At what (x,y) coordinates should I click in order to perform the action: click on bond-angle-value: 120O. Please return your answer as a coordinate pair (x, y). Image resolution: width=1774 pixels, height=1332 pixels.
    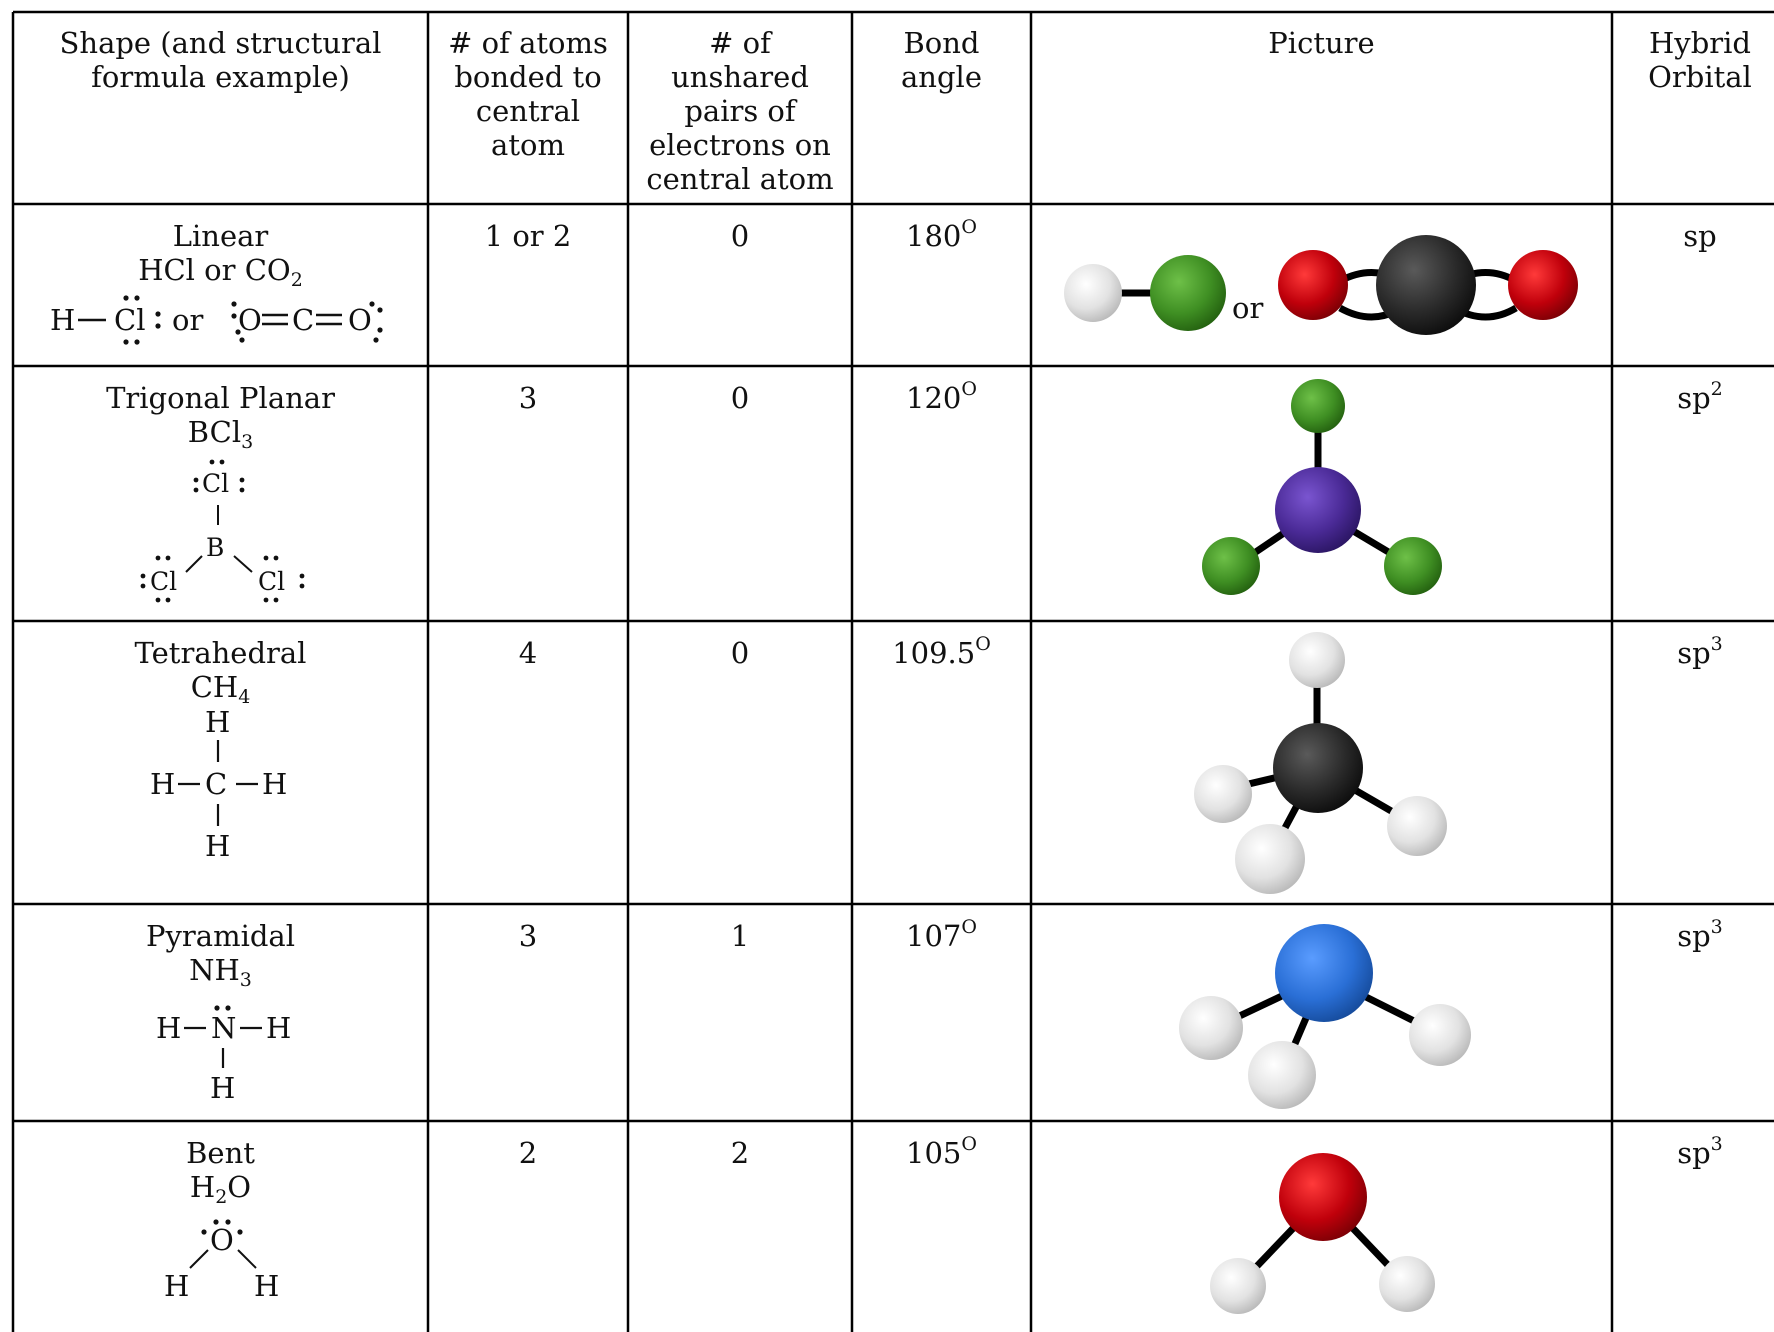
    Looking at the image, I should click on (941, 397).